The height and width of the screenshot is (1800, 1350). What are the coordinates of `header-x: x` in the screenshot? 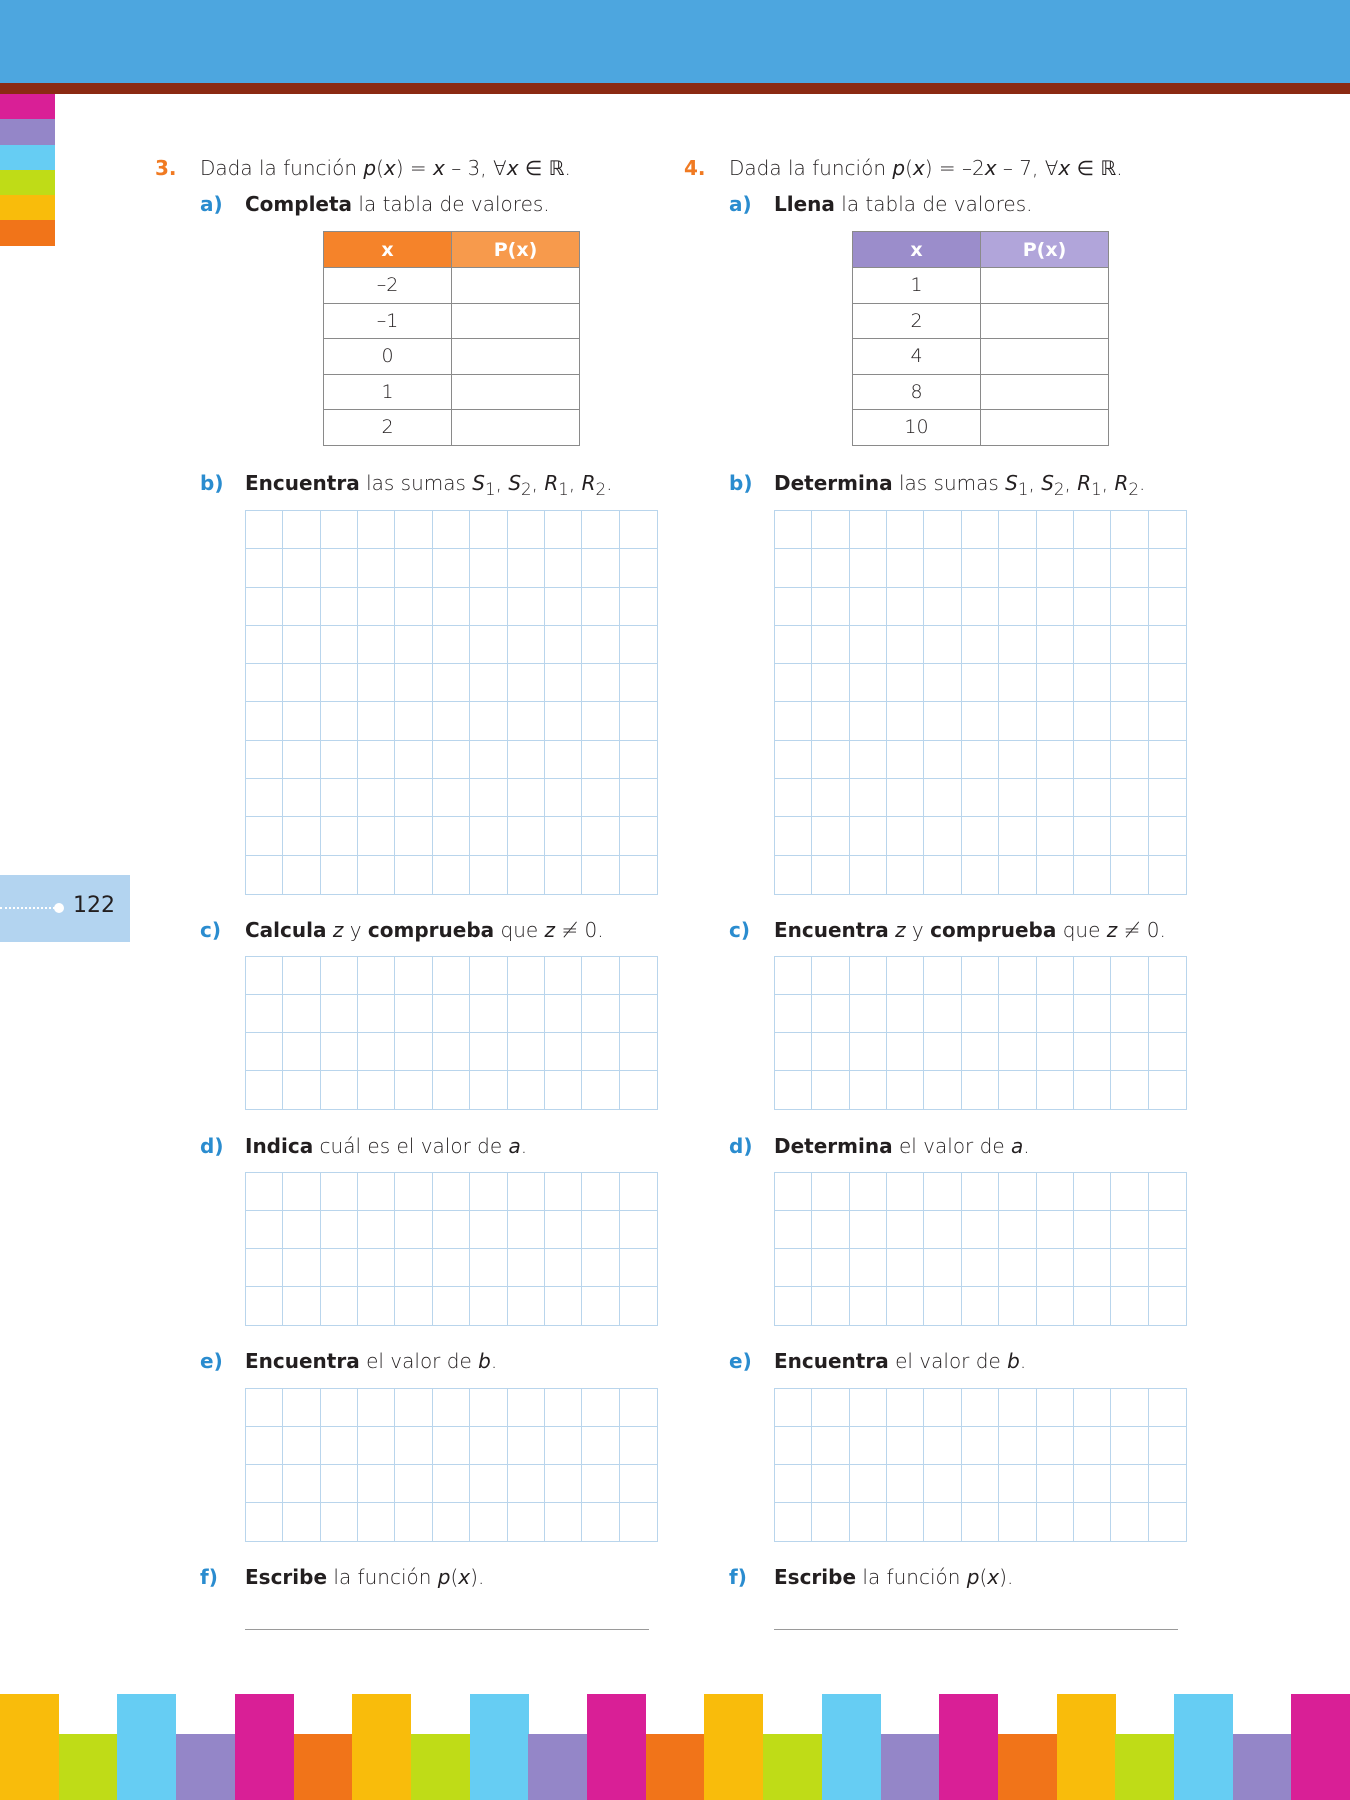 It's located at (387, 249).